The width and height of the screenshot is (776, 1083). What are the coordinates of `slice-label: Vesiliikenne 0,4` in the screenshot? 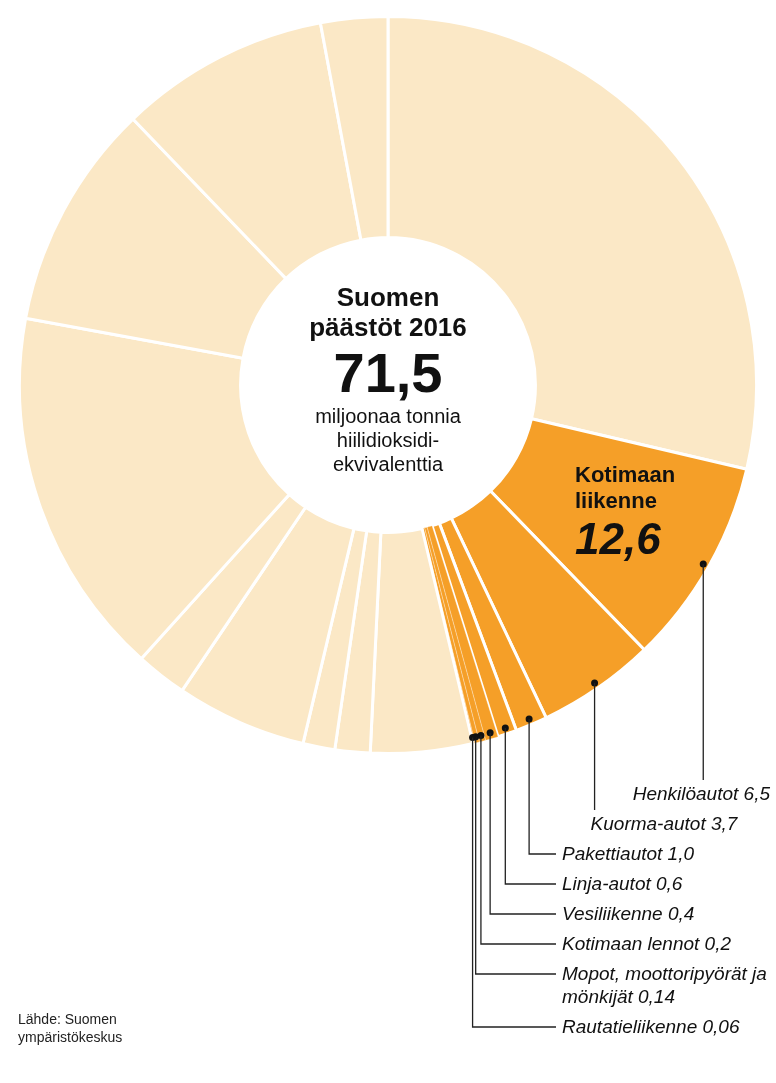 It's located at (628, 913).